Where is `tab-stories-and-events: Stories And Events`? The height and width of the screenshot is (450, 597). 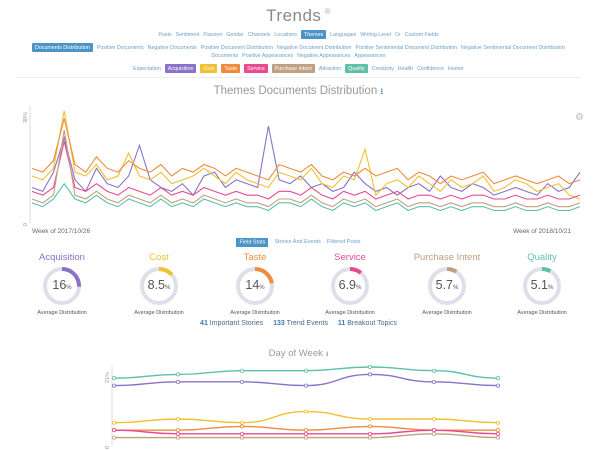
tab-stories-and-events: Stories And Events is located at coordinates (297, 242).